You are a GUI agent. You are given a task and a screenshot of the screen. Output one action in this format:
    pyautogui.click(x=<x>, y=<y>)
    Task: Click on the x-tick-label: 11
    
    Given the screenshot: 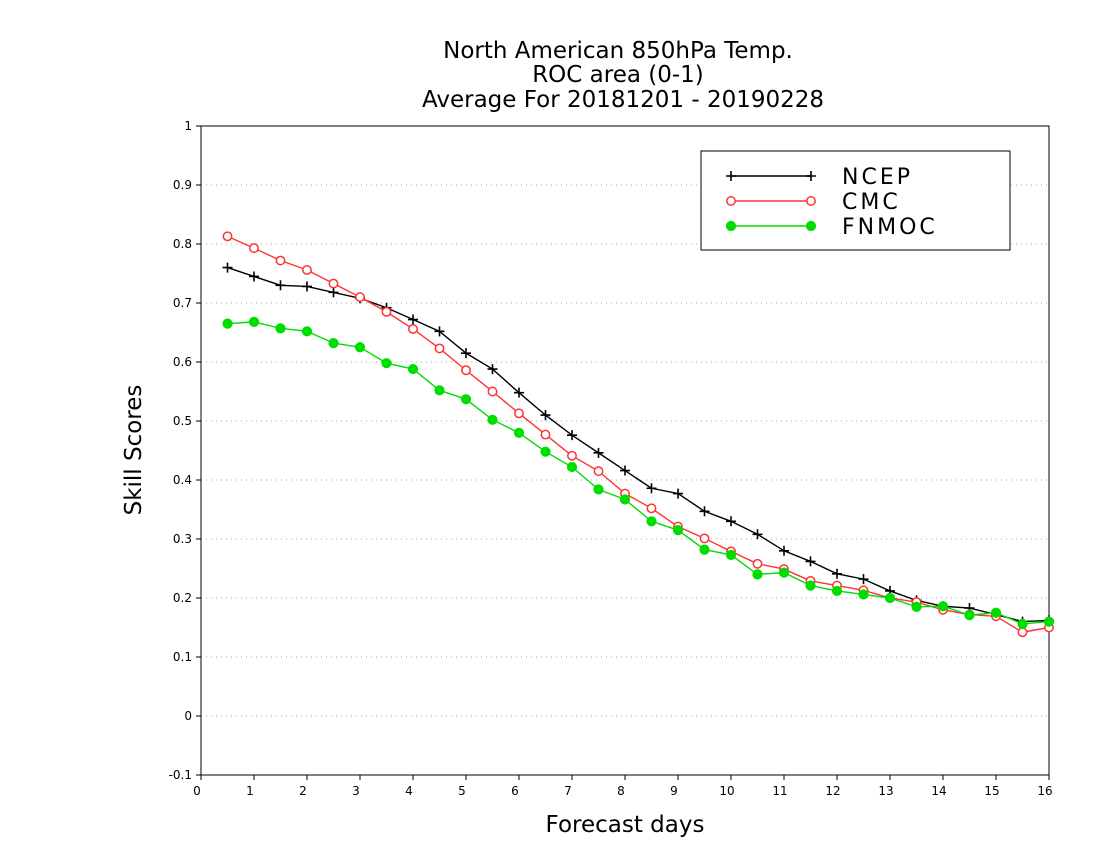 What is the action you would take?
    pyautogui.click(x=779, y=791)
    